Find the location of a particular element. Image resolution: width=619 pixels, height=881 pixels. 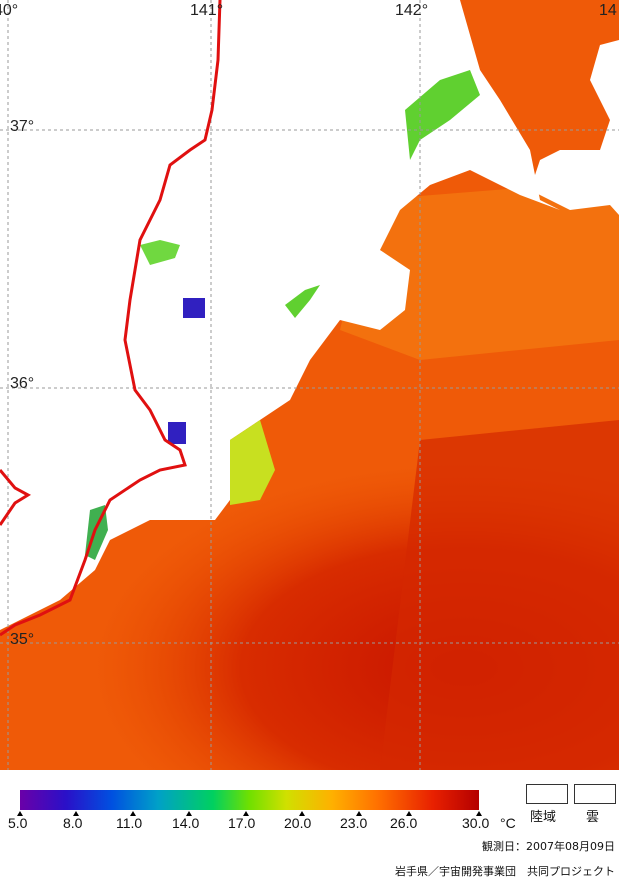

cloud-key-swatch is located at coordinates (595, 794).